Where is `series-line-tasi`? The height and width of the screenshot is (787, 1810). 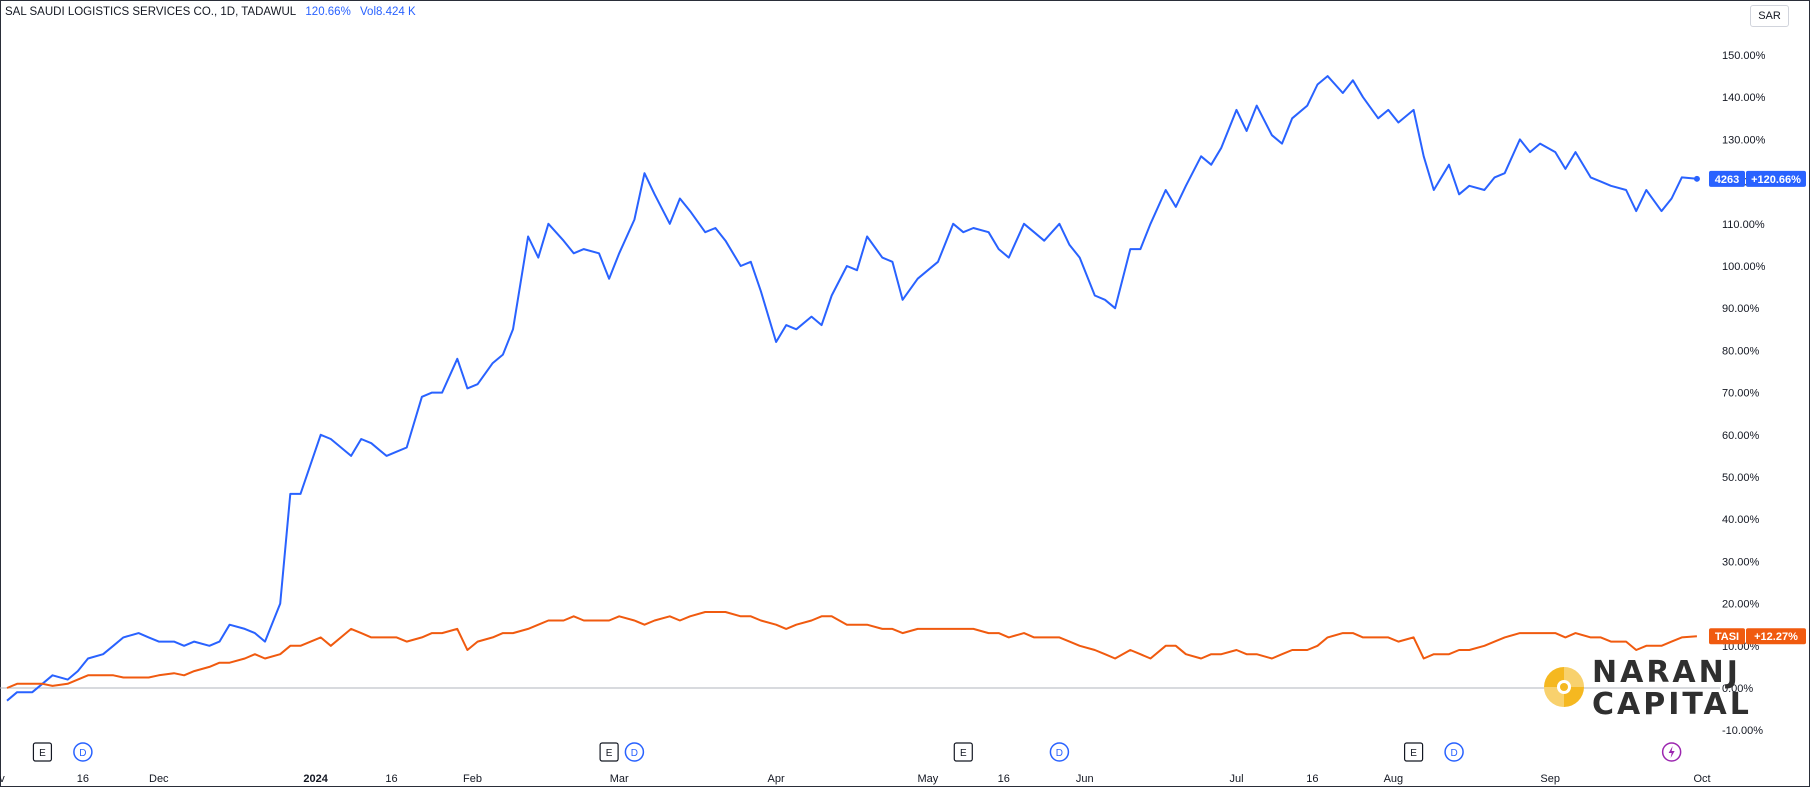
series-line-tasi is located at coordinates (851, 650).